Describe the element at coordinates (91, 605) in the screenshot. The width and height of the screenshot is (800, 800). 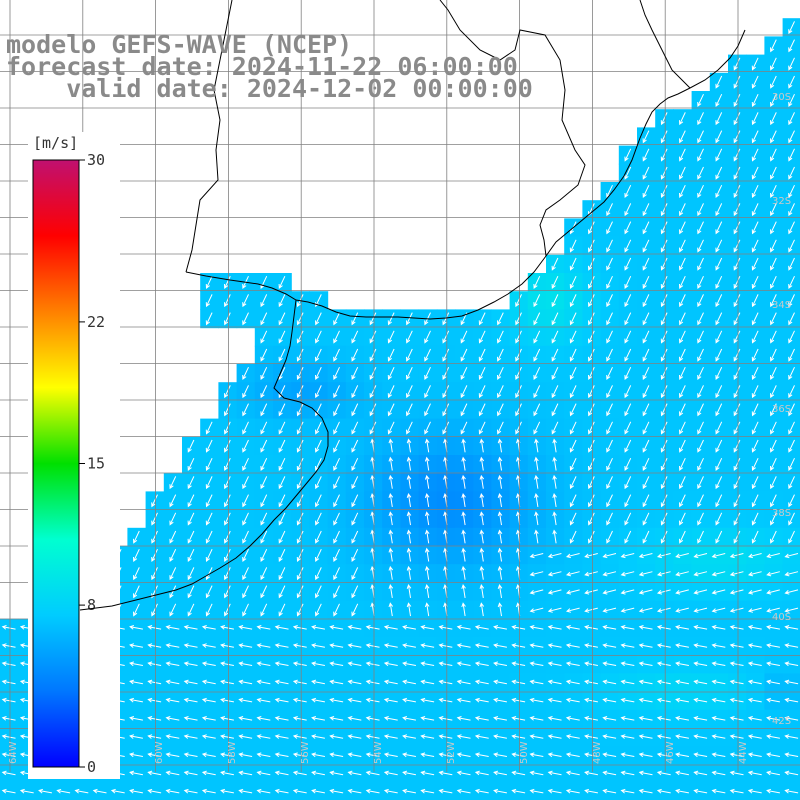
I see `colorbar-tick-label: 8` at that location.